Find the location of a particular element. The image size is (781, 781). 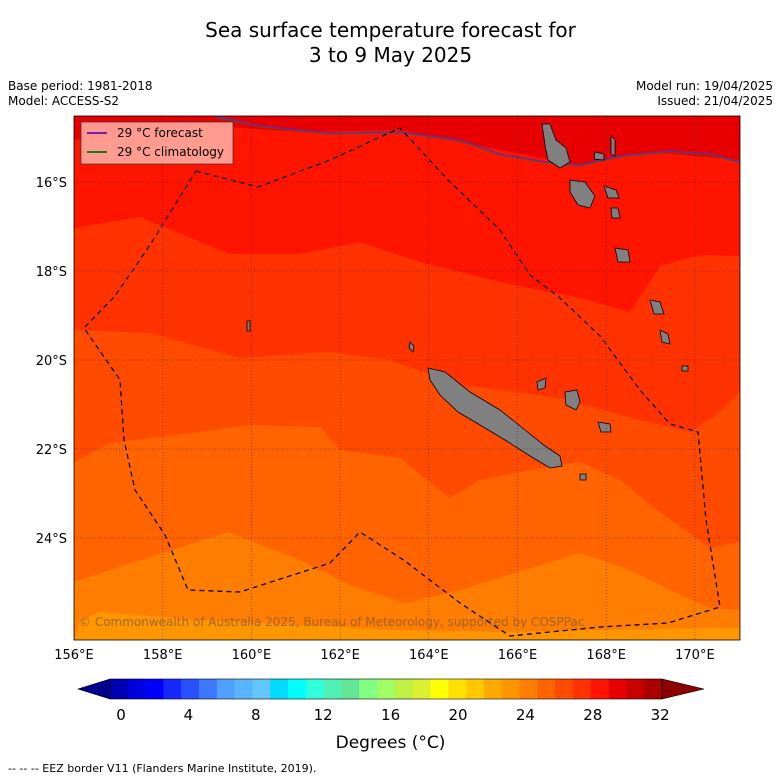

colorbar is located at coordinates (390, 689).